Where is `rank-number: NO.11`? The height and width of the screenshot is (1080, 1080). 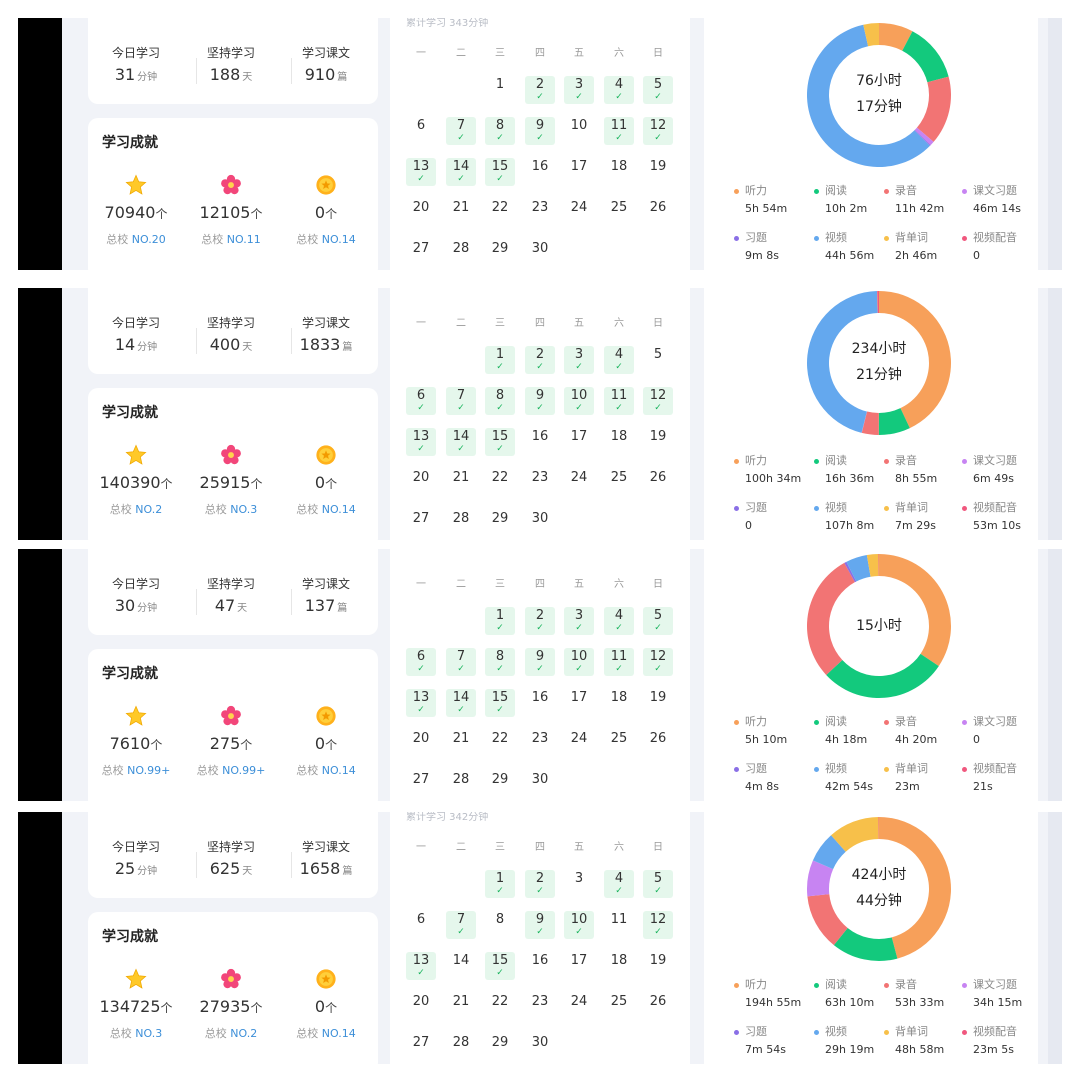
rank-number: NO.11 is located at coordinates (243, 239).